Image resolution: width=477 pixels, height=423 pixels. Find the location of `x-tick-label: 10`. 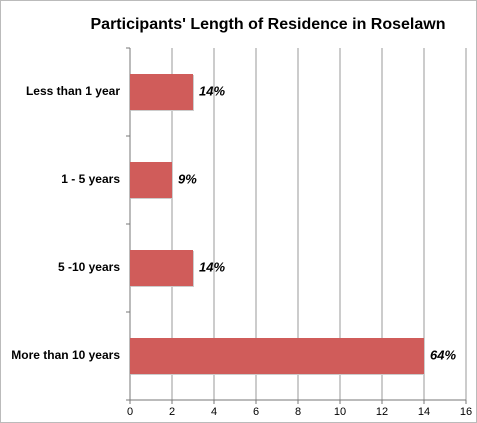

x-tick-label: 10 is located at coordinates (340, 412).